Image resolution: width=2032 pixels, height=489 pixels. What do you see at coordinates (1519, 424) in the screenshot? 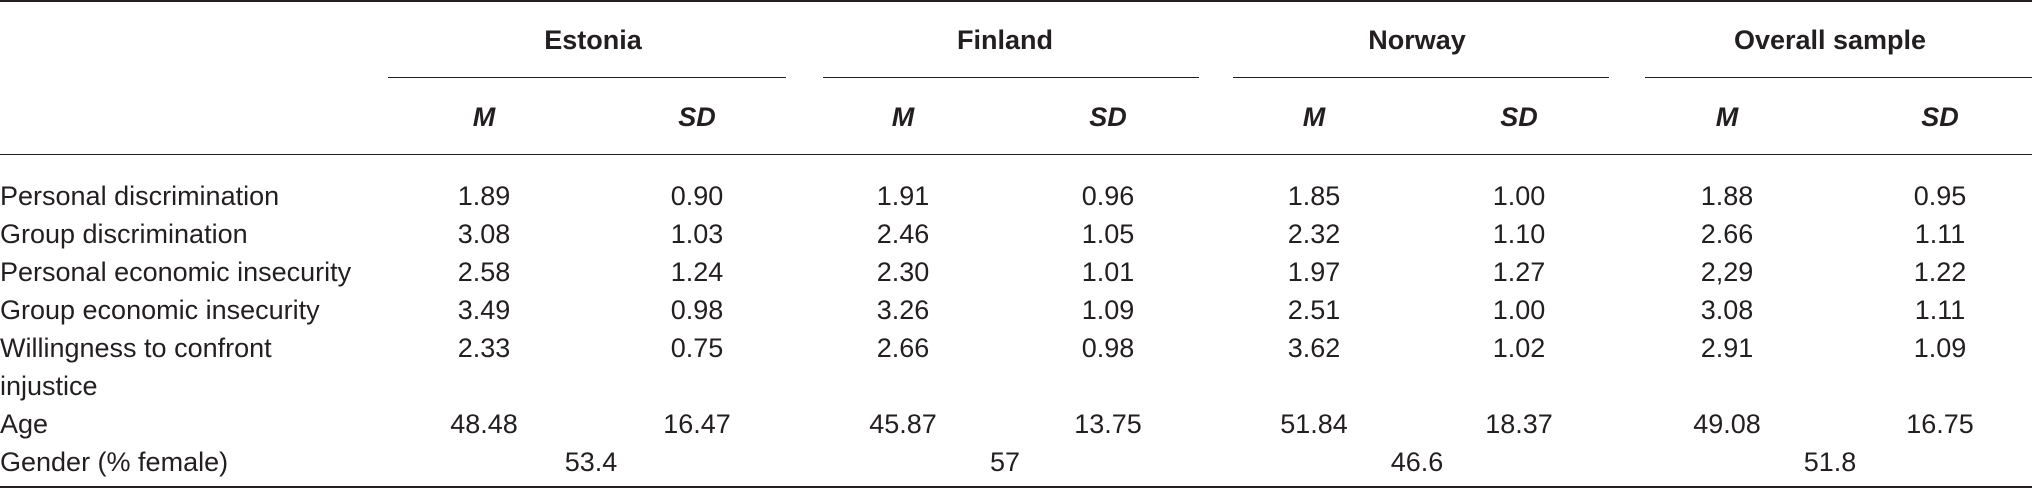
I see `table-cell: 18.37` at bounding box center [1519, 424].